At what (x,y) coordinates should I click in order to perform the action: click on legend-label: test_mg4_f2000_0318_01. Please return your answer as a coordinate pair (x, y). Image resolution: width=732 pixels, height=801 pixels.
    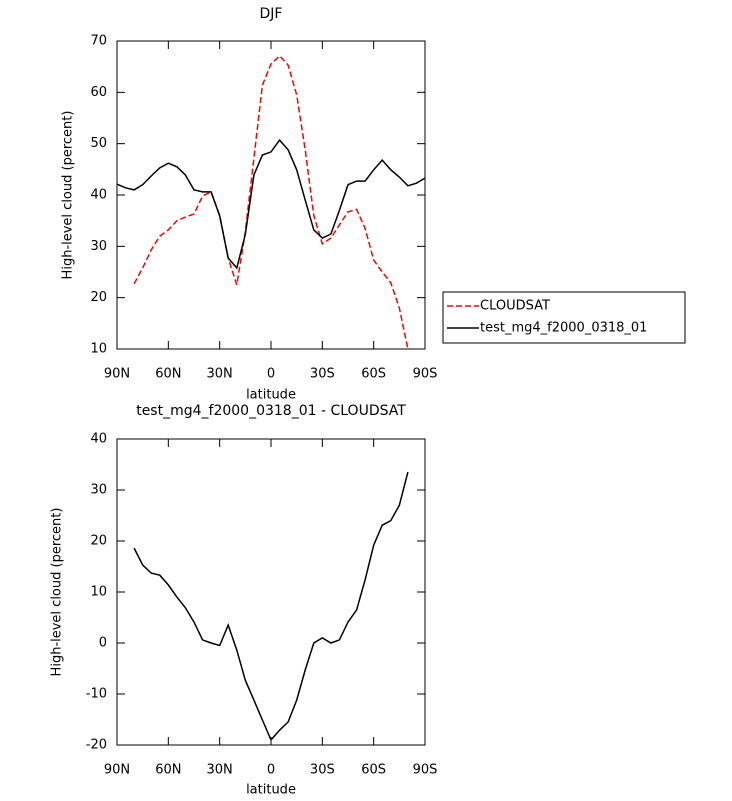
    Looking at the image, I should click on (563, 328).